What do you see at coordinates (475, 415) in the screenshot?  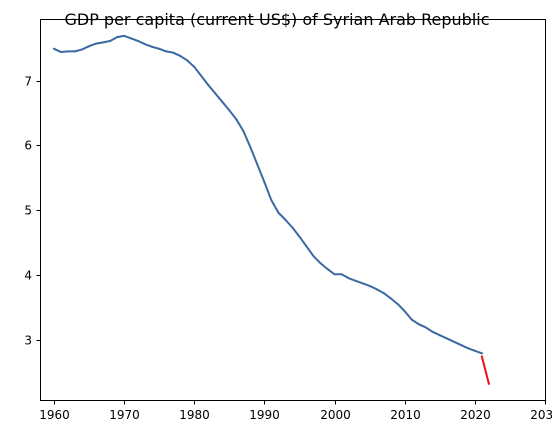 I see `x-tick-label: 2020` at bounding box center [475, 415].